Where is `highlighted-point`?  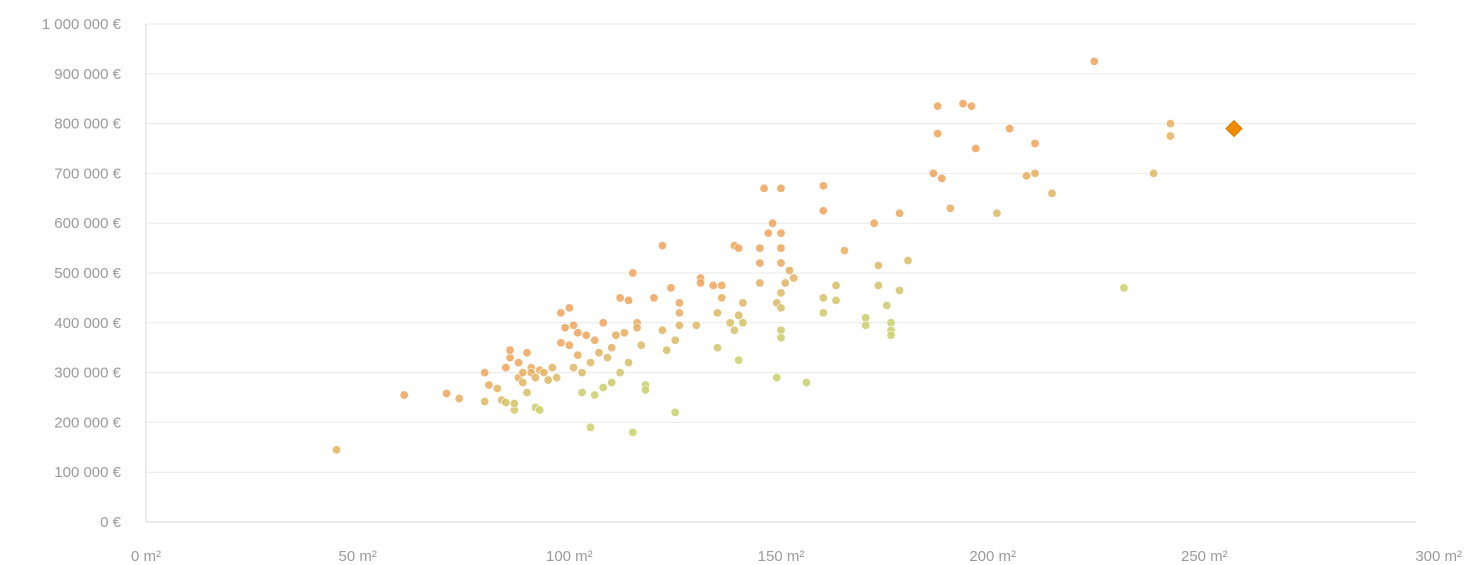
highlighted-point is located at coordinates (1234, 128).